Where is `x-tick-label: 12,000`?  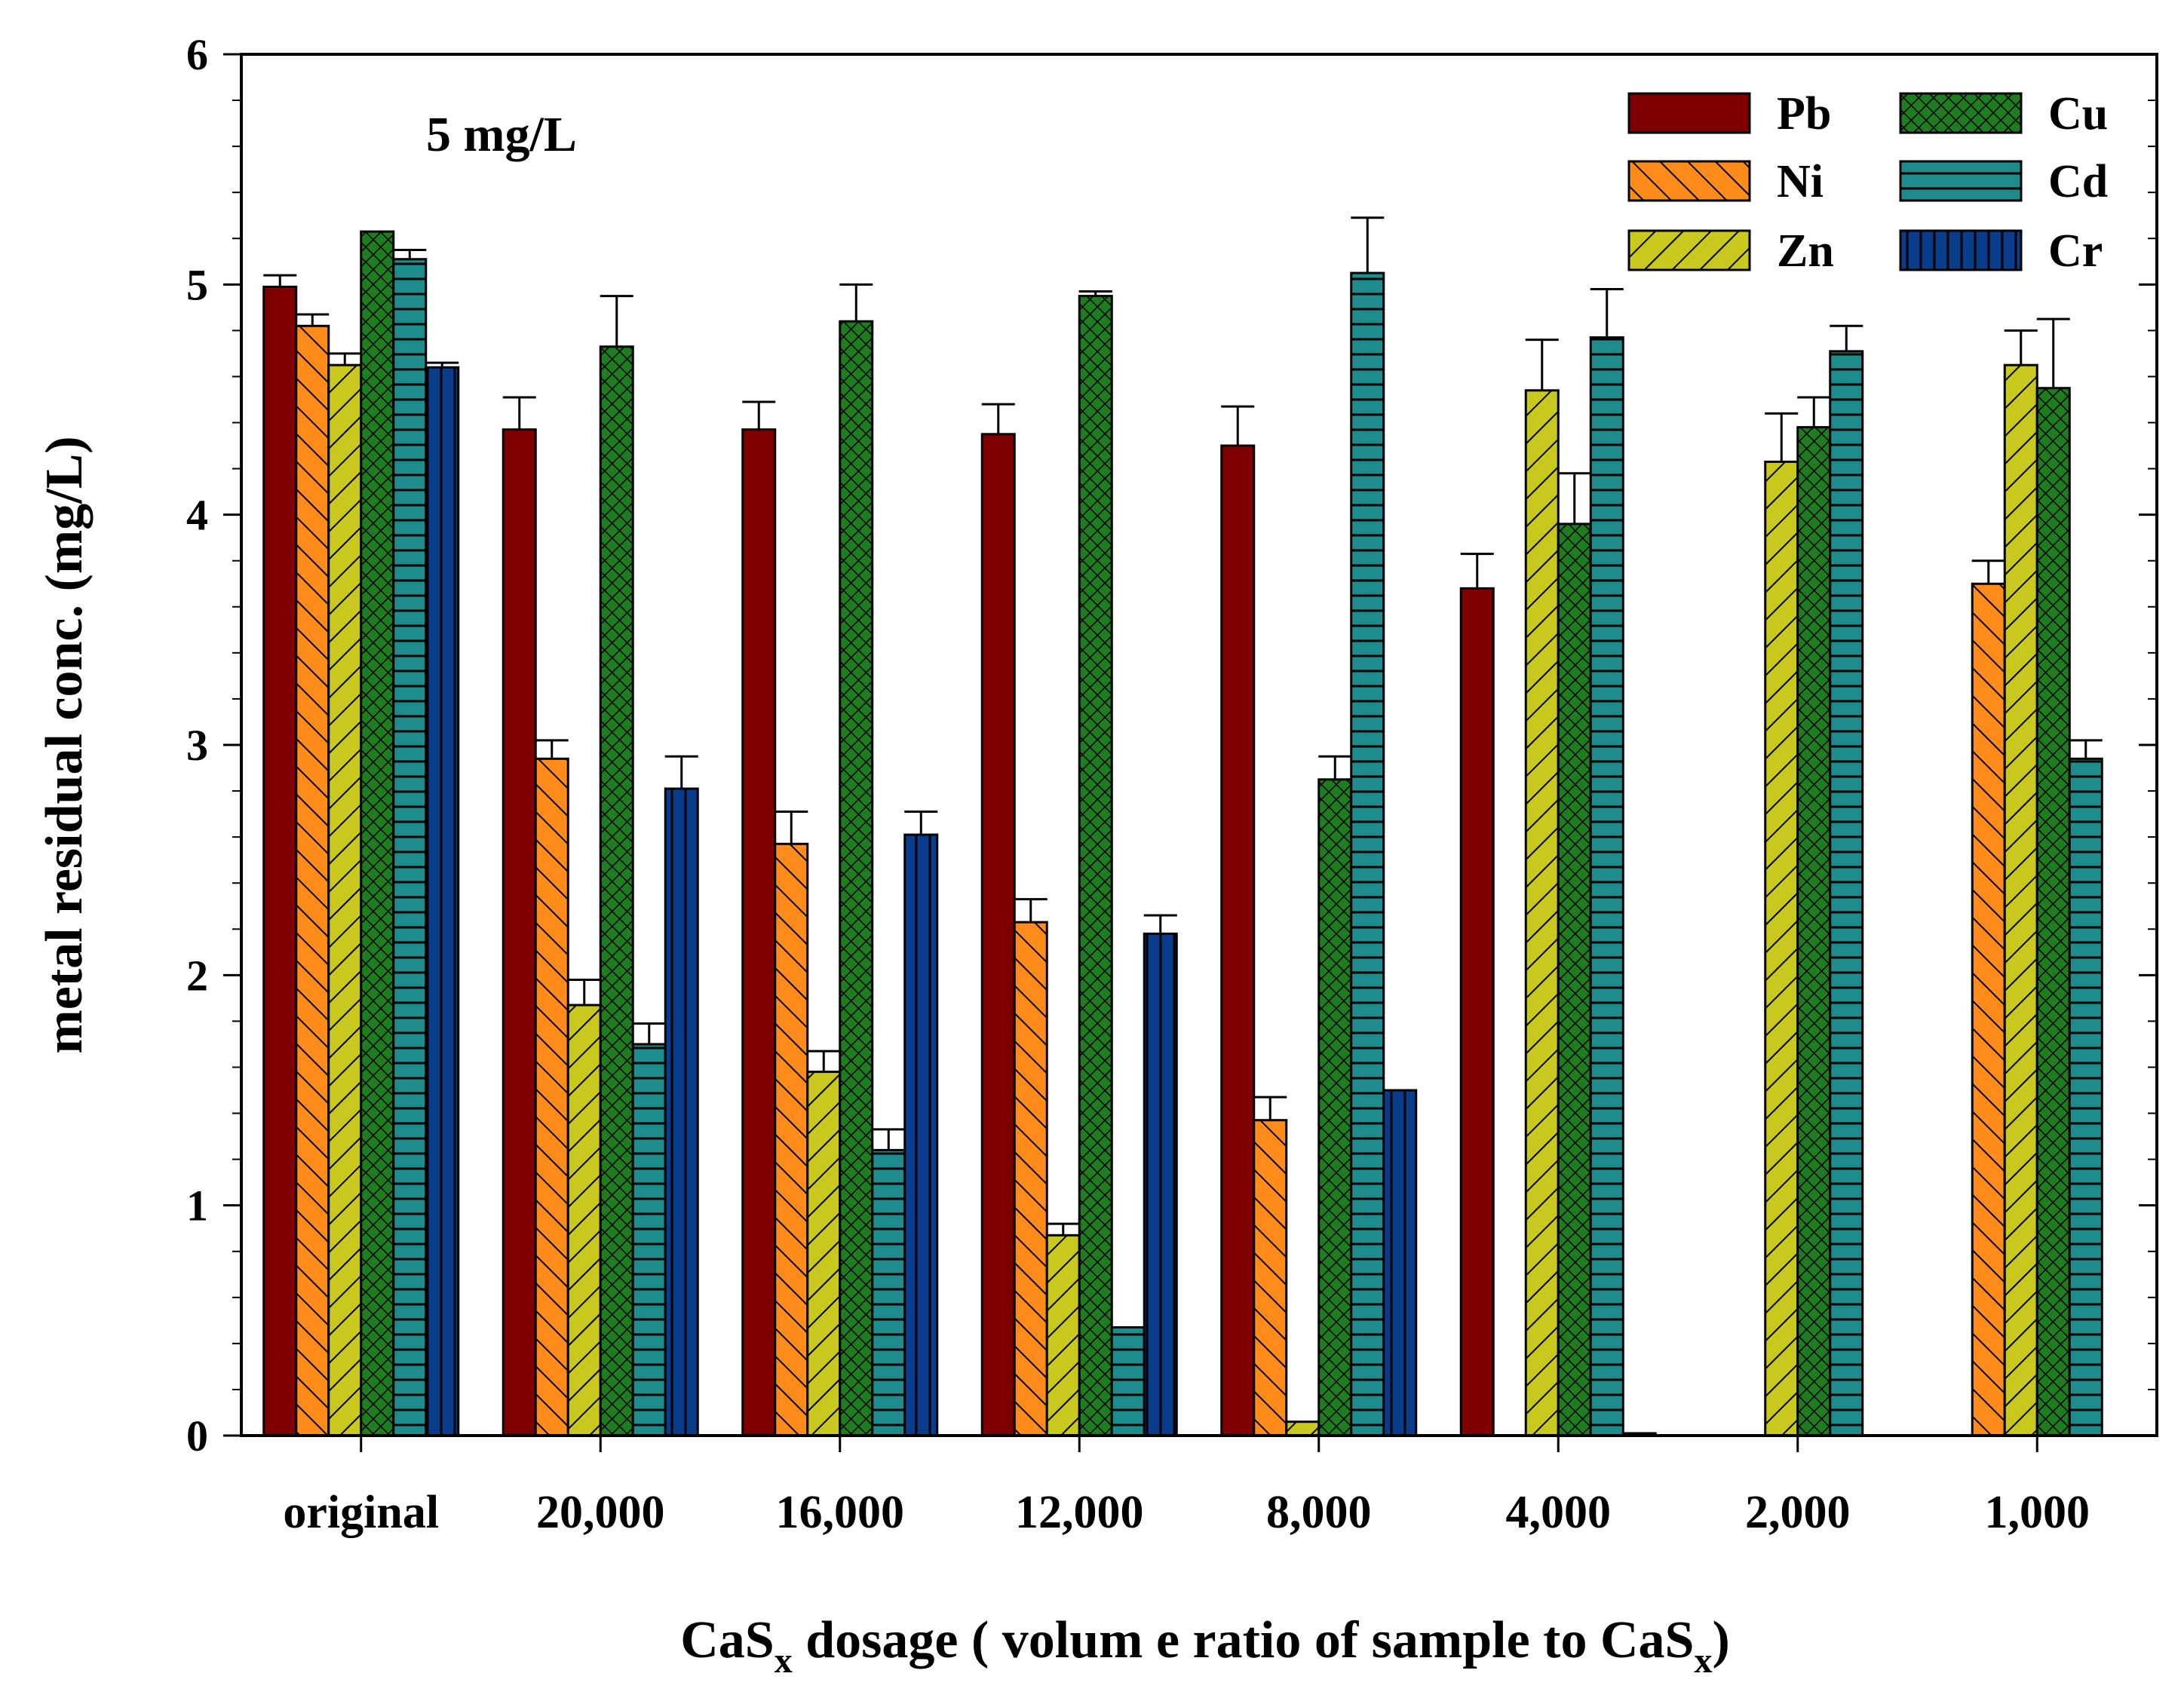
x-tick-label: 12,000 is located at coordinates (1079, 1512).